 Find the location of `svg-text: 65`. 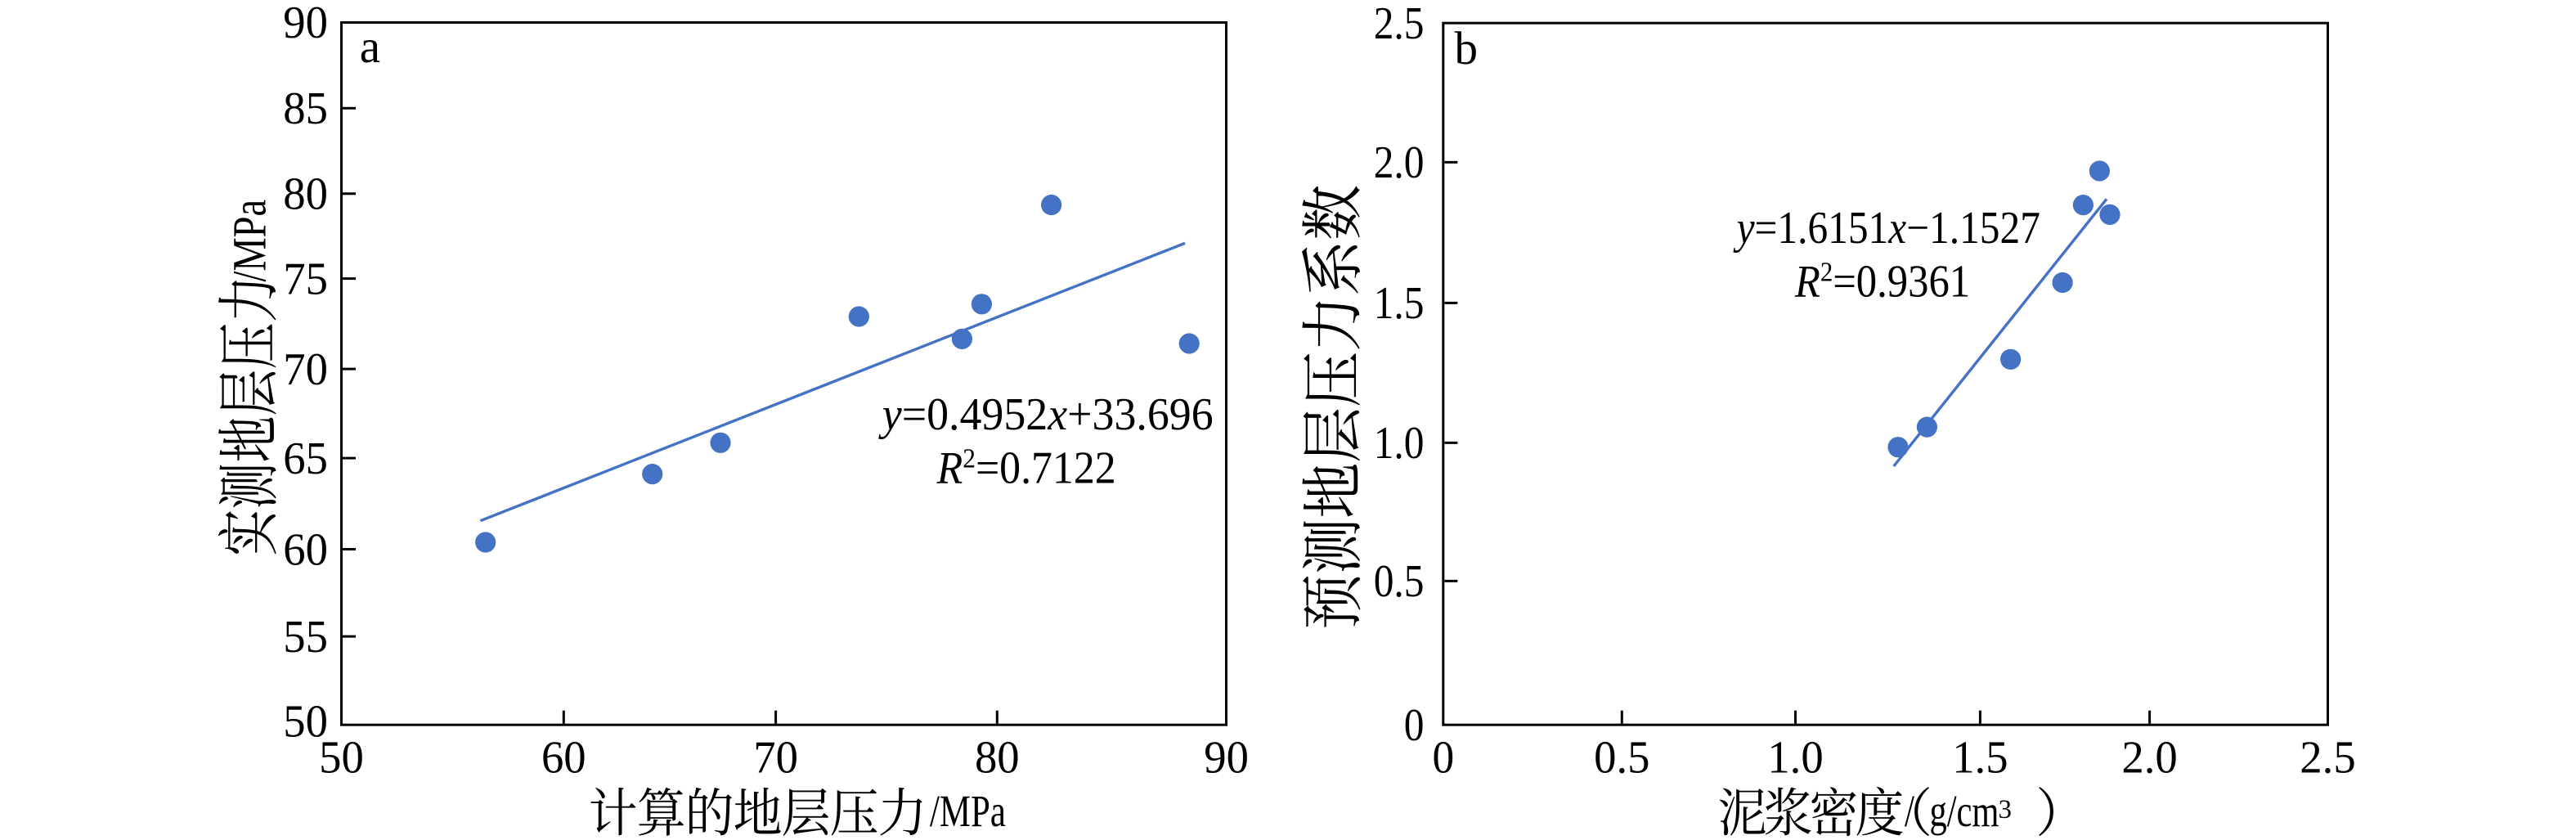

svg-text: 65 is located at coordinates (305, 458).